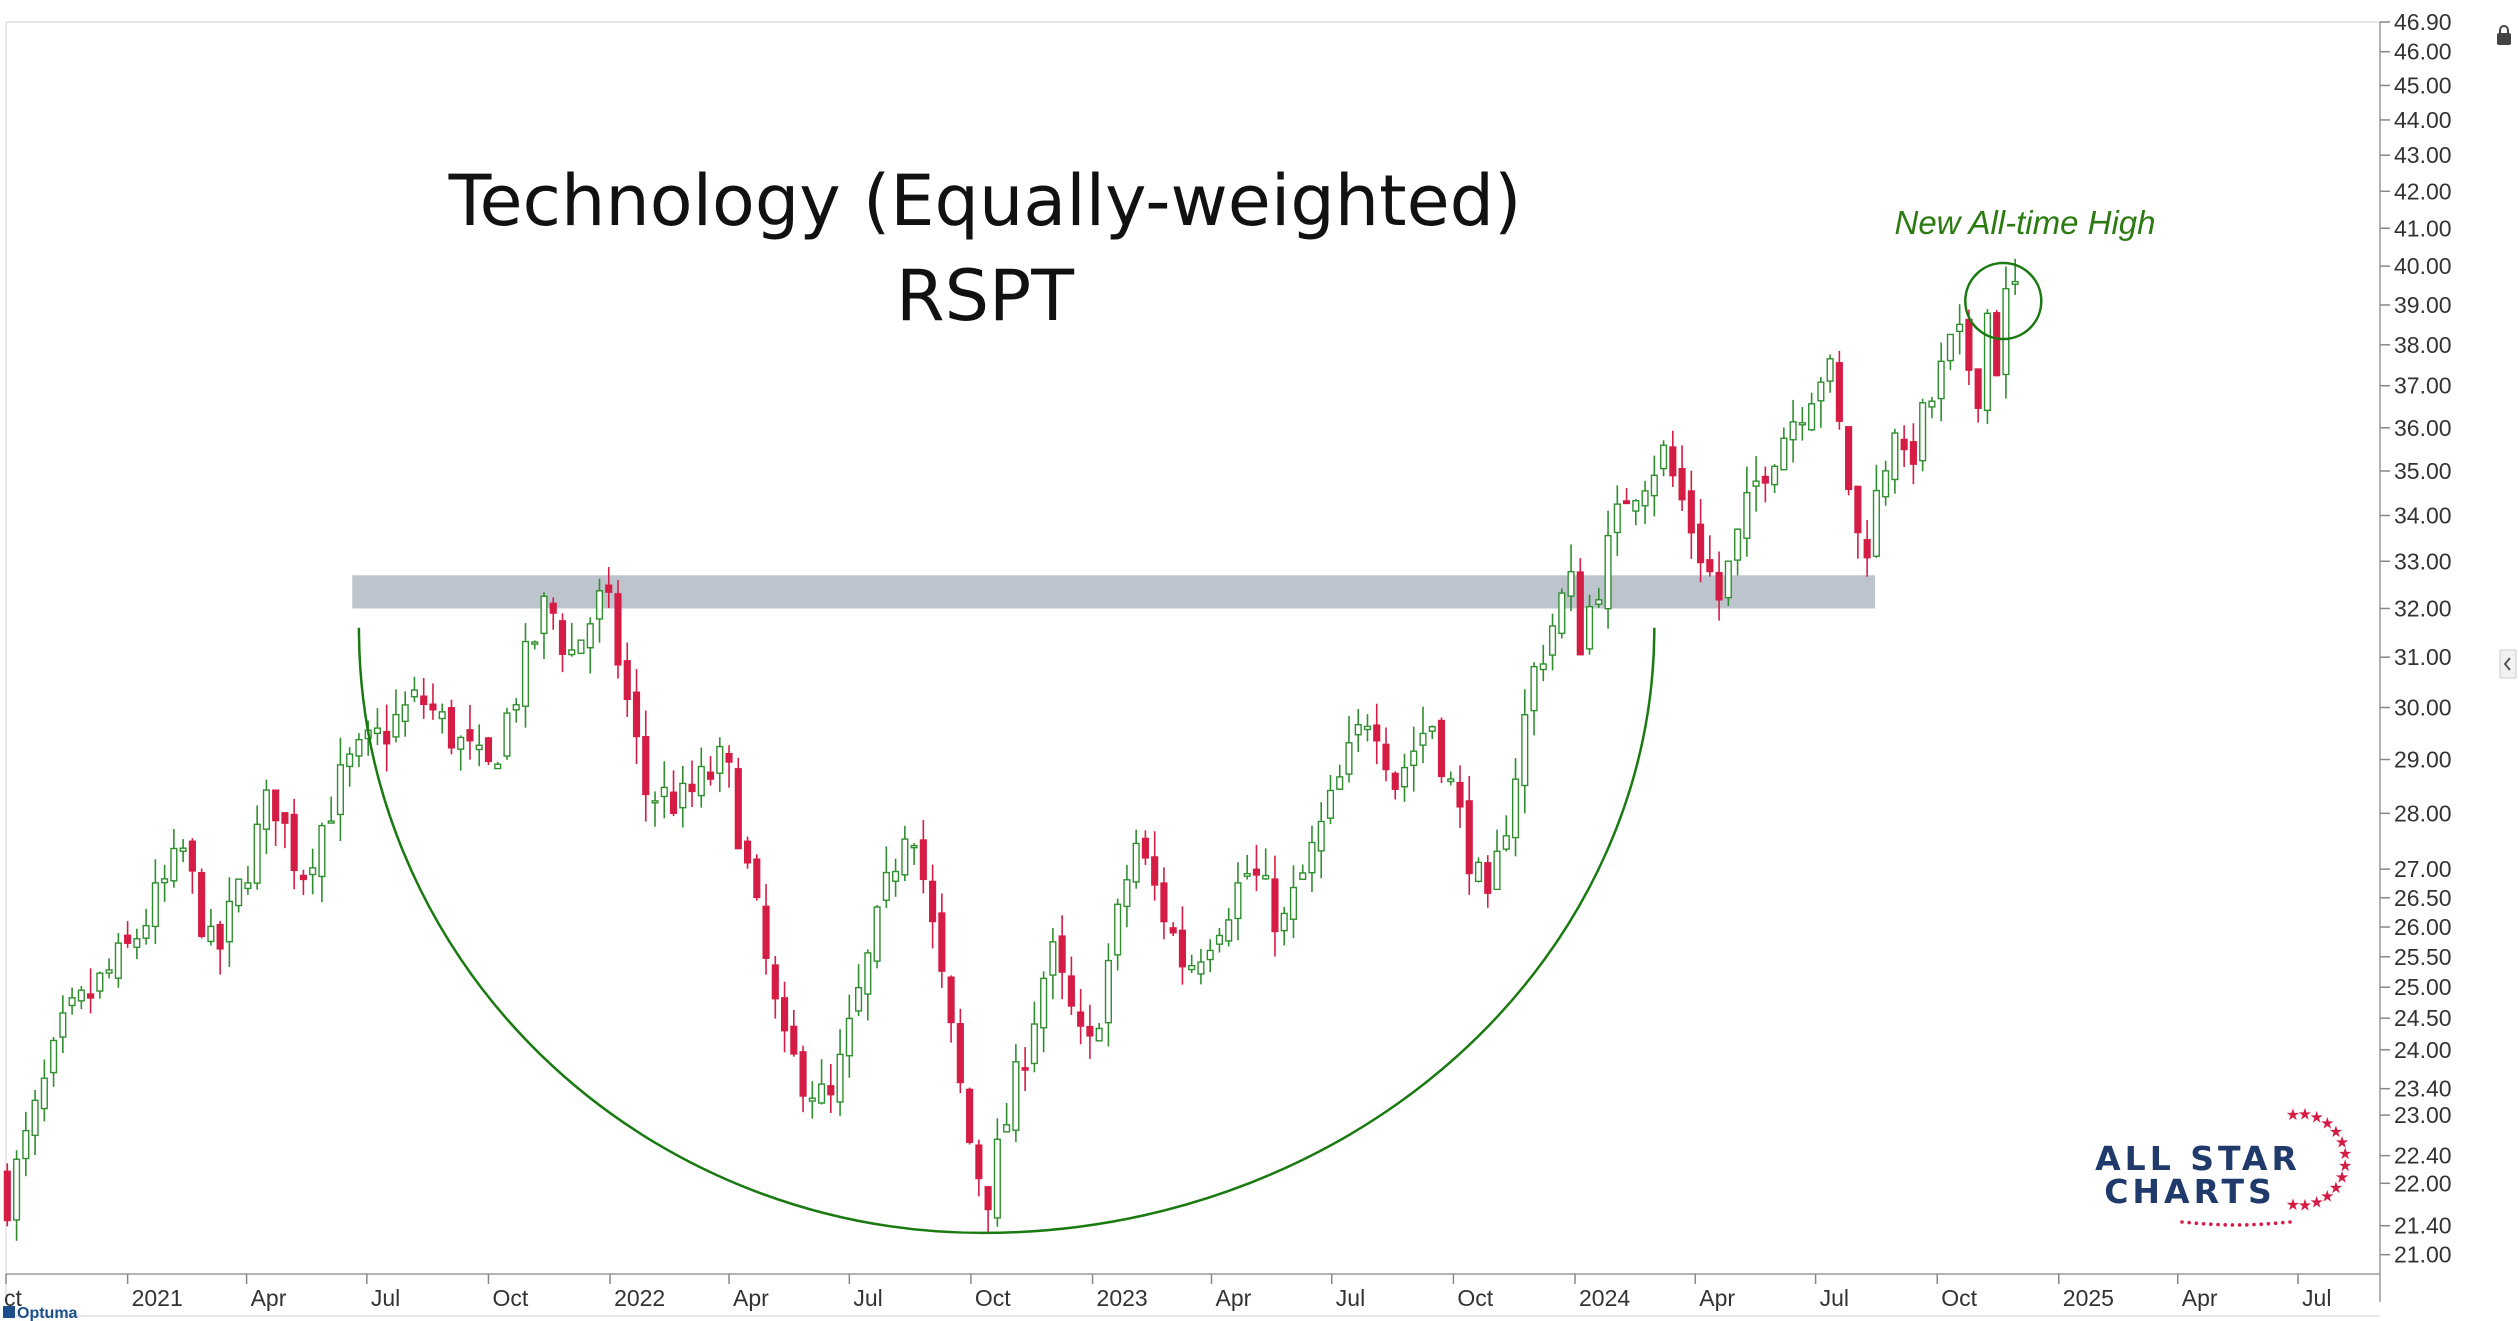 The image size is (2518, 1321). What do you see at coordinates (2504, 35) in the screenshot?
I see `lock-icon` at bounding box center [2504, 35].